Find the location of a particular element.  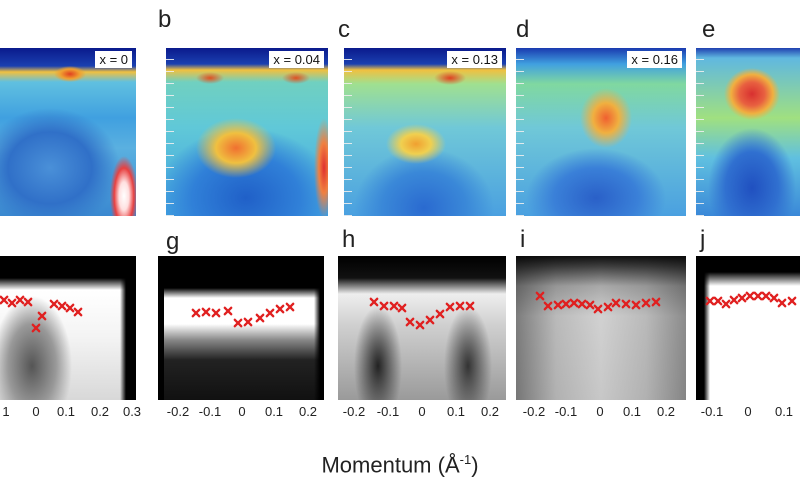

gray-map-f is located at coordinates (68, 328).